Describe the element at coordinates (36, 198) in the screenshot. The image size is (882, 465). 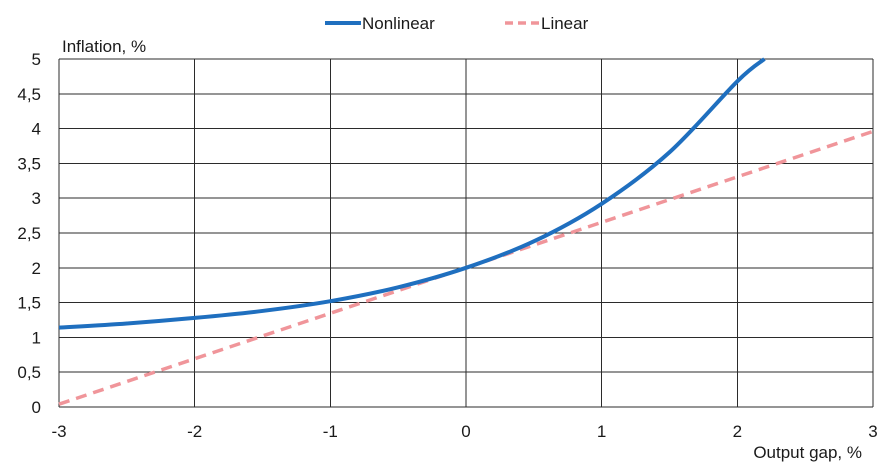
I see `y-tick-label: 3` at that location.